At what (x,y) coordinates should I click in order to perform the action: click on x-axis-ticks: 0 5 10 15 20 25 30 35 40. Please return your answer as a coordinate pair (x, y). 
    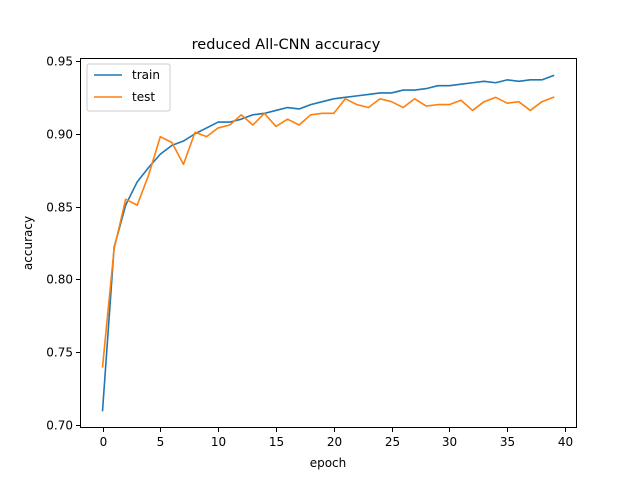
    Looking at the image, I should click on (336, 438).